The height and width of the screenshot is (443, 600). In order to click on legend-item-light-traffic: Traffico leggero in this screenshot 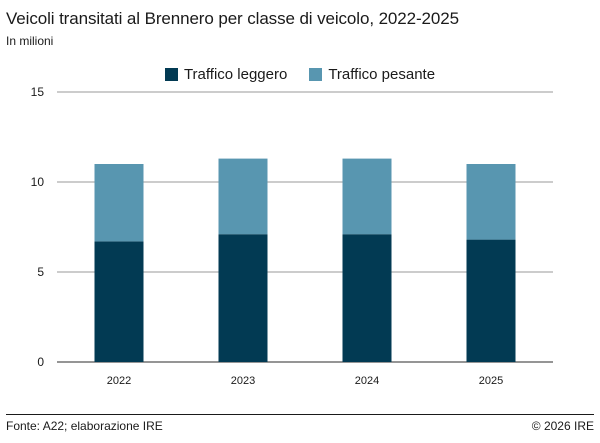, I will do `click(226, 74)`.